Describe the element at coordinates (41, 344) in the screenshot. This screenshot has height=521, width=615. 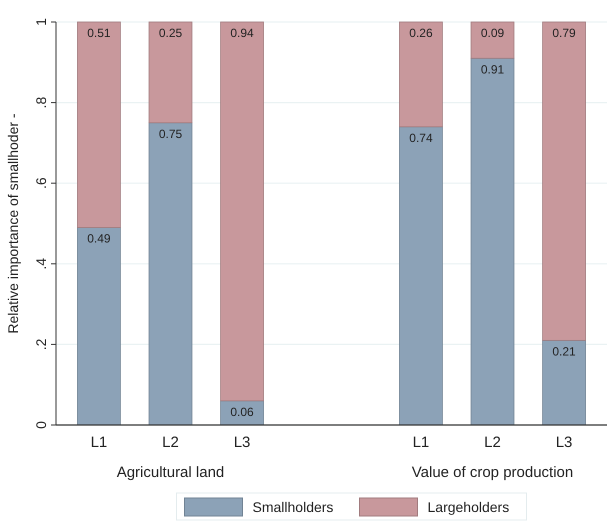
I see `y-tick-label: .2` at that location.